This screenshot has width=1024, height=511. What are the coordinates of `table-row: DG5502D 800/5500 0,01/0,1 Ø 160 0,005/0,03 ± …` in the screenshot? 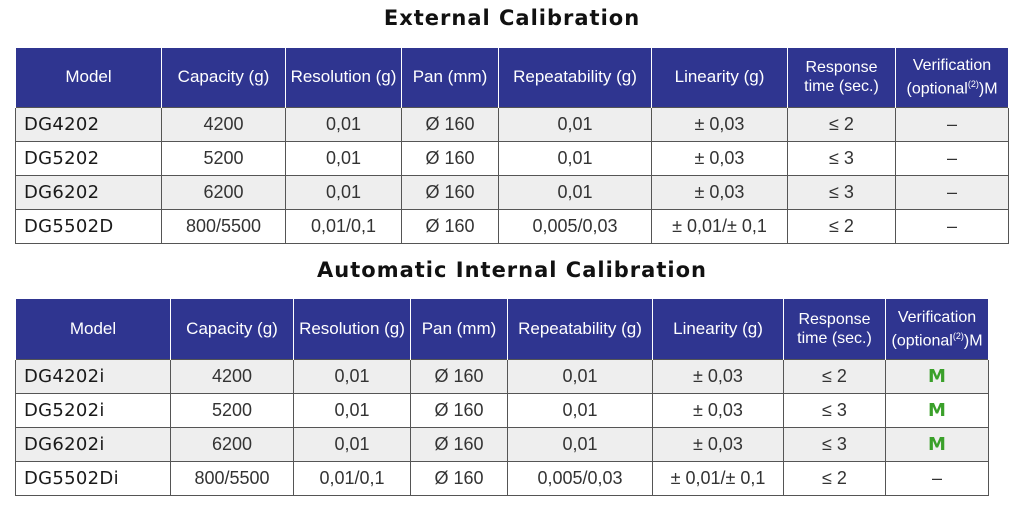 It's located at (512, 226).